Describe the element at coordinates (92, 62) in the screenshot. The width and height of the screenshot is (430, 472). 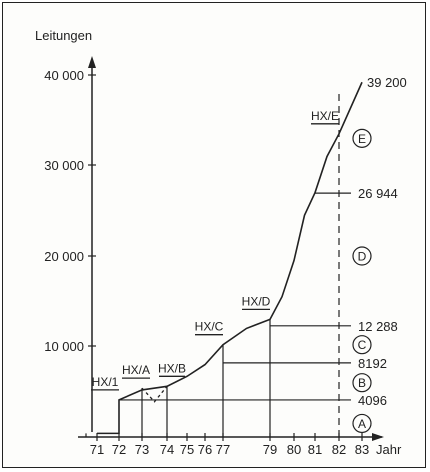
I see `y-axis-arrow` at that location.